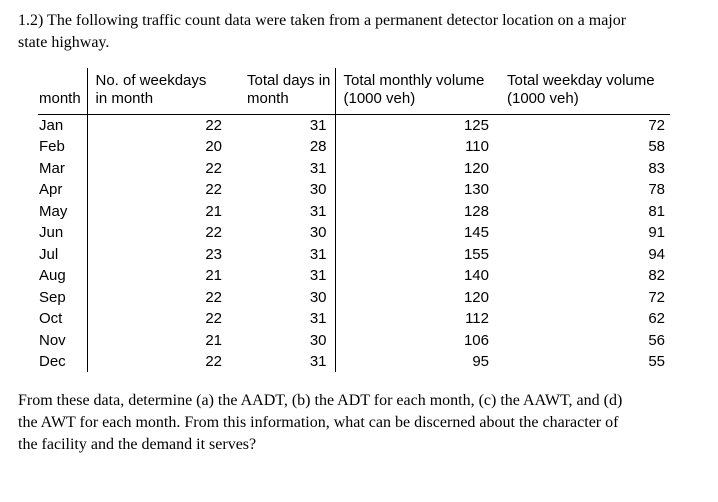 This screenshot has width=718, height=502. What do you see at coordinates (63, 233) in the screenshot?
I see `cell-month: Jun` at bounding box center [63, 233].